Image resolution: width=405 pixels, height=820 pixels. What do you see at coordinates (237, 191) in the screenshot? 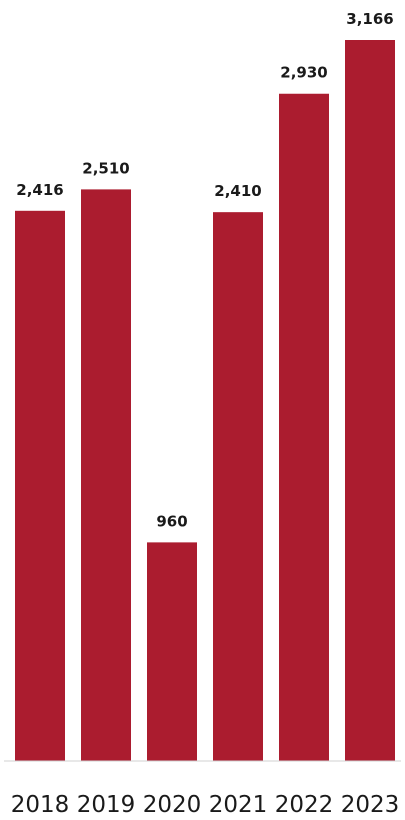
I see `value-label-2021: 2,410` at bounding box center [237, 191].